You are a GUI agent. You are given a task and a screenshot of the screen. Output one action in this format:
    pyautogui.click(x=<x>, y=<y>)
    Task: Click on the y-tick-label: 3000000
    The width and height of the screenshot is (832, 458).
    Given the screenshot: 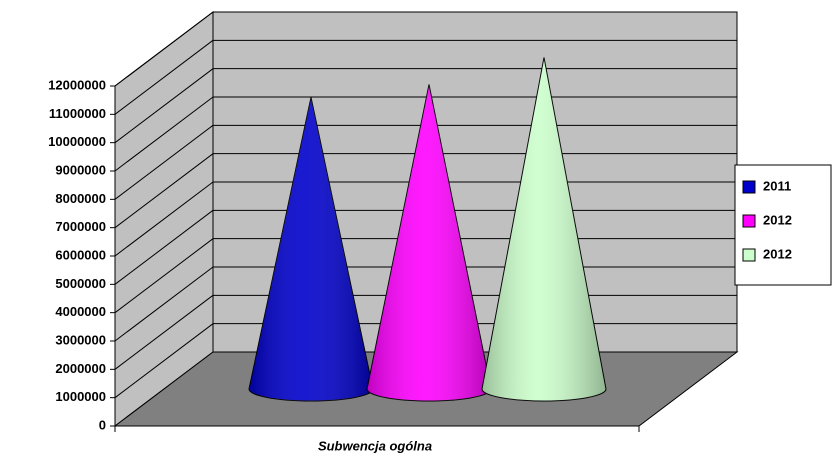 What is the action you would take?
    pyautogui.click(x=80, y=339)
    